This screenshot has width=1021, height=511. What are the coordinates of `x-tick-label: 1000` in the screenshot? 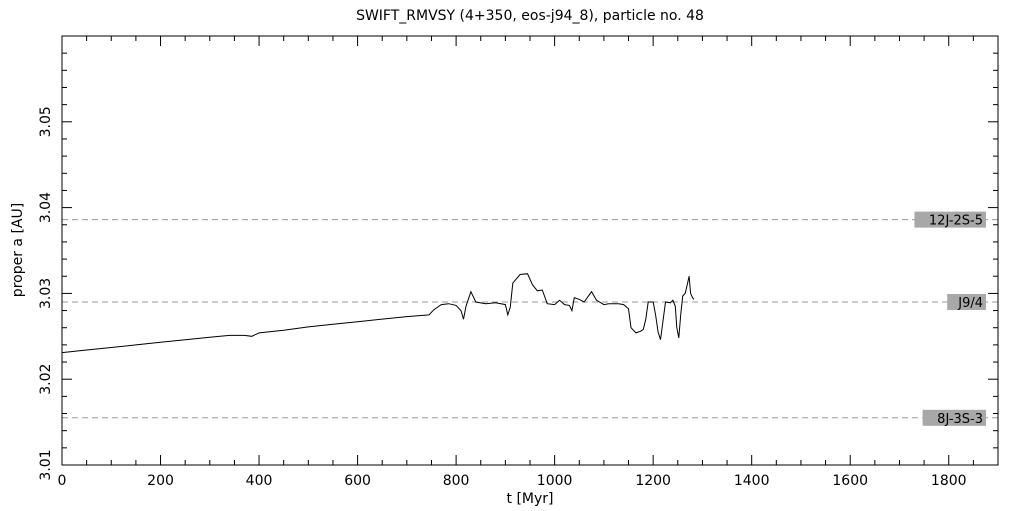 It's located at (555, 481).